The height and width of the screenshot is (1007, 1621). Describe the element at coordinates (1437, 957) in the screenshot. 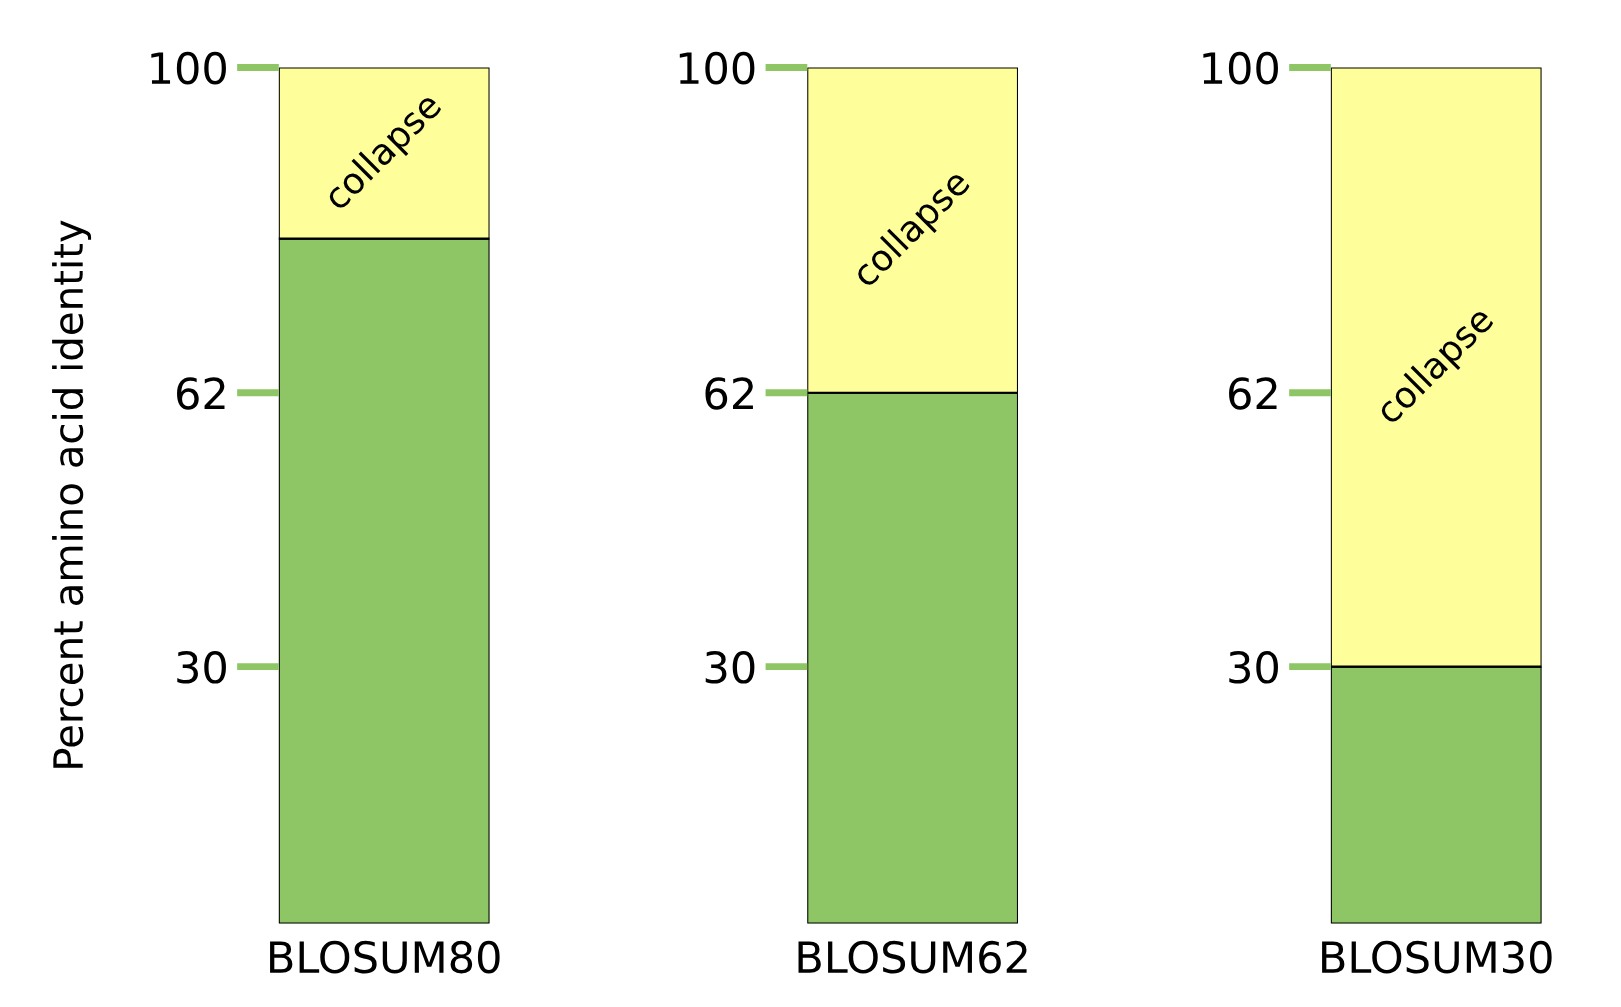

I see `x-tick-label: BLOSUM30` at that location.